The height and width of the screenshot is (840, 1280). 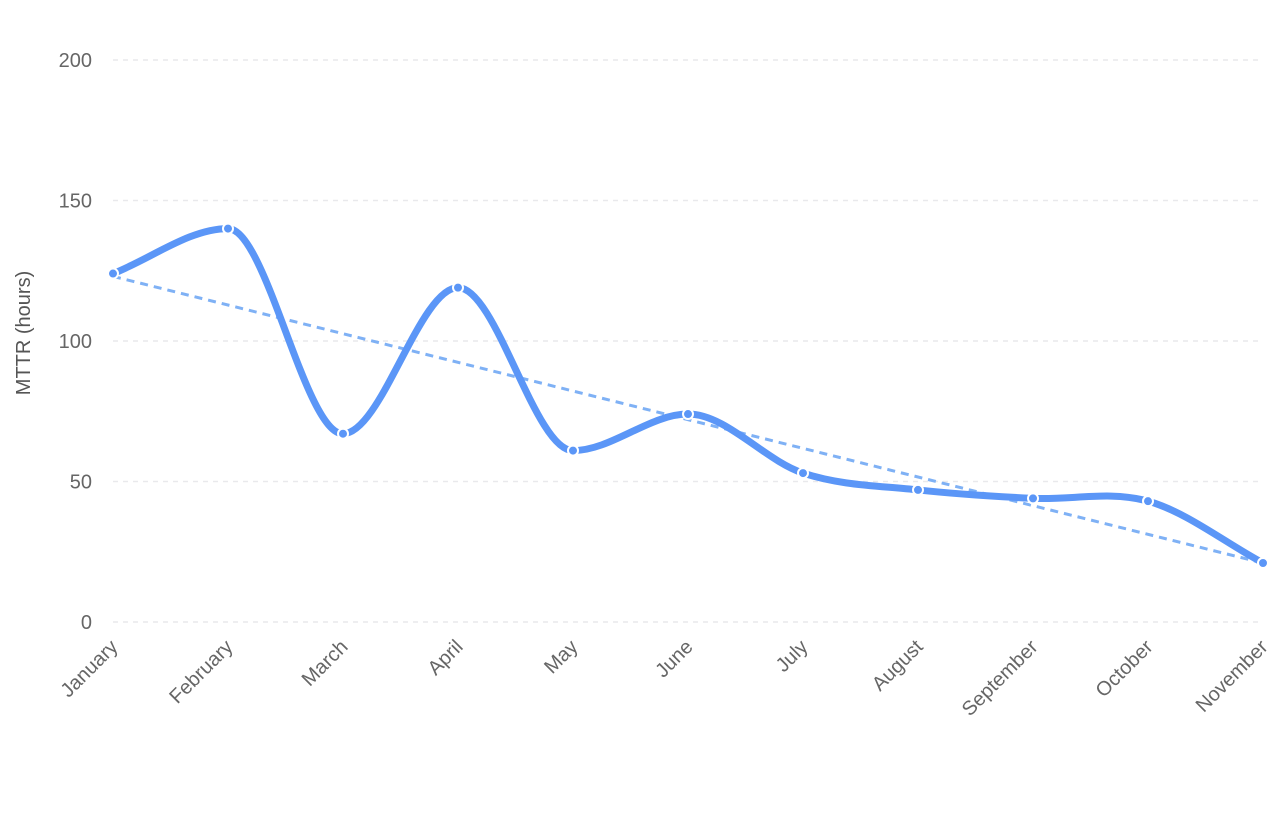 I want to click on x-tick-label: July, so click(x=792, y=656).